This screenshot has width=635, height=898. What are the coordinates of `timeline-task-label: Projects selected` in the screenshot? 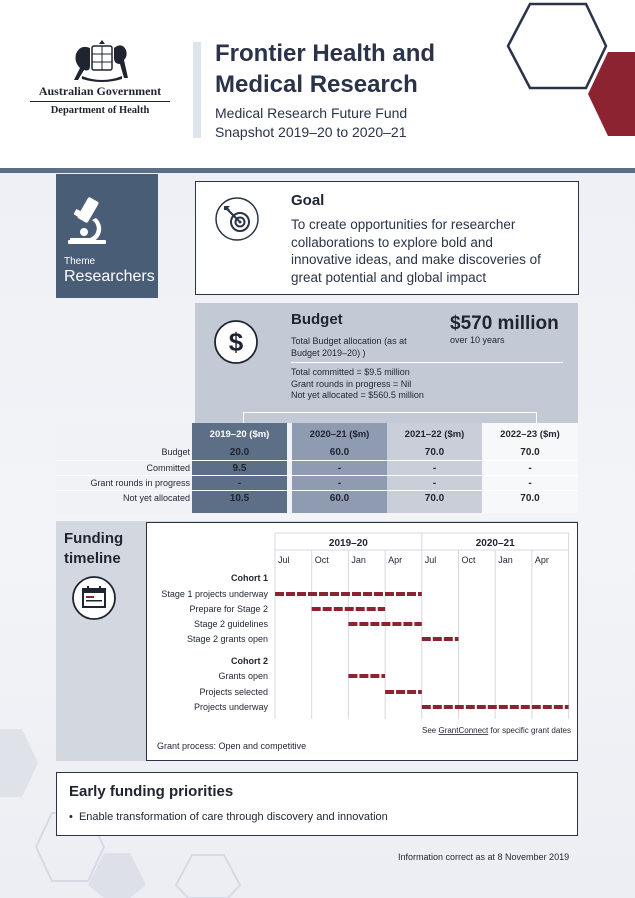 It's located at (233, 692).